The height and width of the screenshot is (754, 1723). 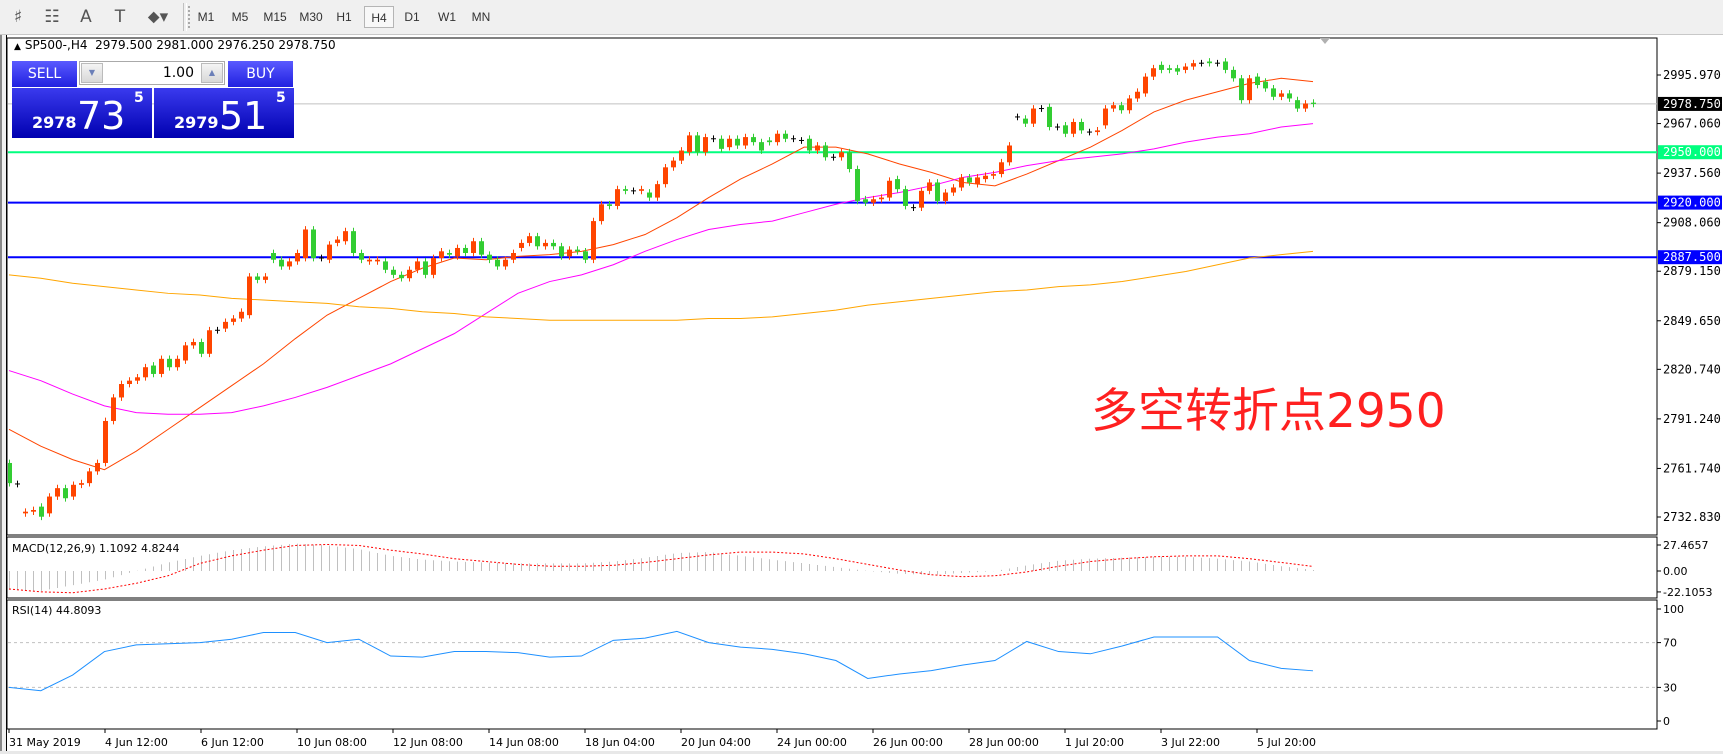 What do you see at coordinates (206, 17) in the screenshot?
I see `timeframe-m1: M1` at bounding box center [206, 17].